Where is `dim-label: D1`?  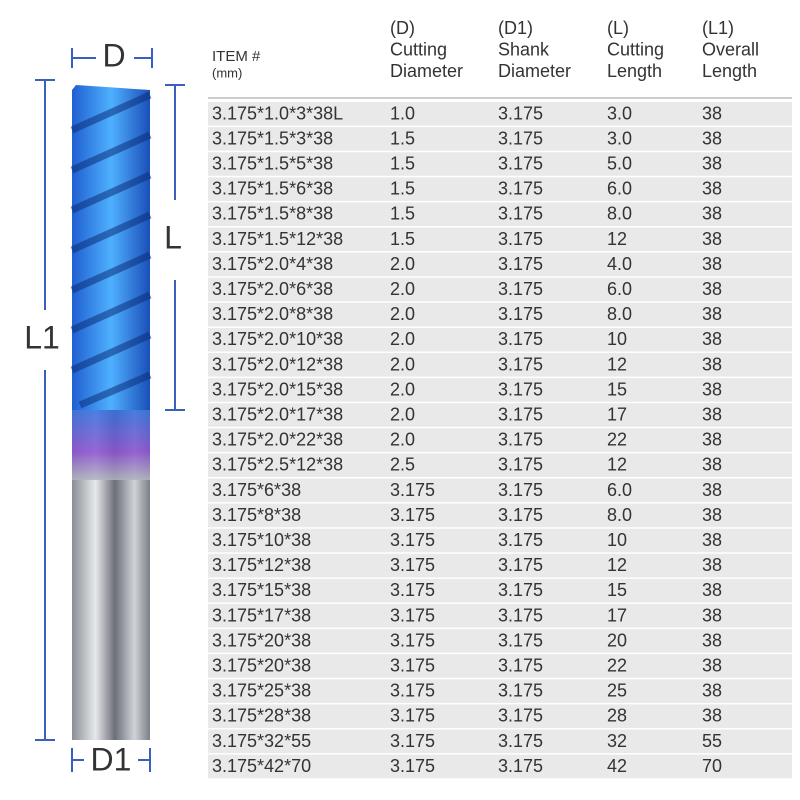
dim-label: D1 is located at coordinates (111, 759).